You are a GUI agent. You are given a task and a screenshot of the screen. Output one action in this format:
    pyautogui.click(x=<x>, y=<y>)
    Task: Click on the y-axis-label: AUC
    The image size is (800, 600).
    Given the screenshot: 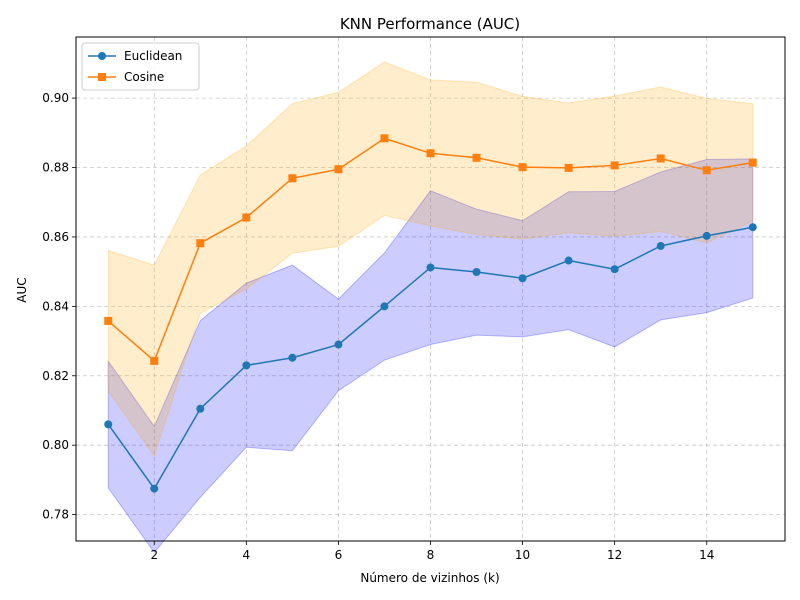 What is the action you would take?
    pyautogui.click(x=22, y=289)
    